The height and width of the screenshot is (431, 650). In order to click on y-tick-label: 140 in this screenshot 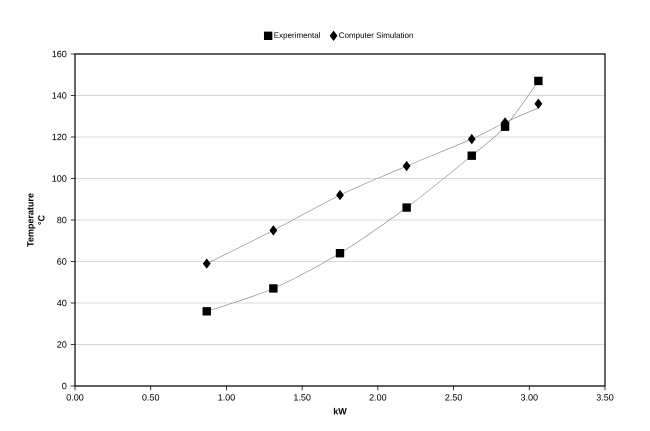, I will do `click(59, 95)`.